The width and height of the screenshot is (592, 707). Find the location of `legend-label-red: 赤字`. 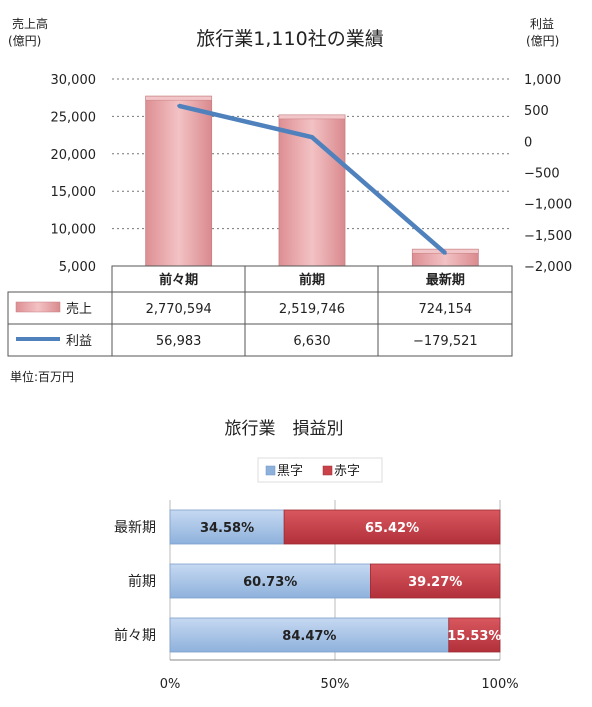

legend-label-red: 赤字 is located at coordinates (347, 471).